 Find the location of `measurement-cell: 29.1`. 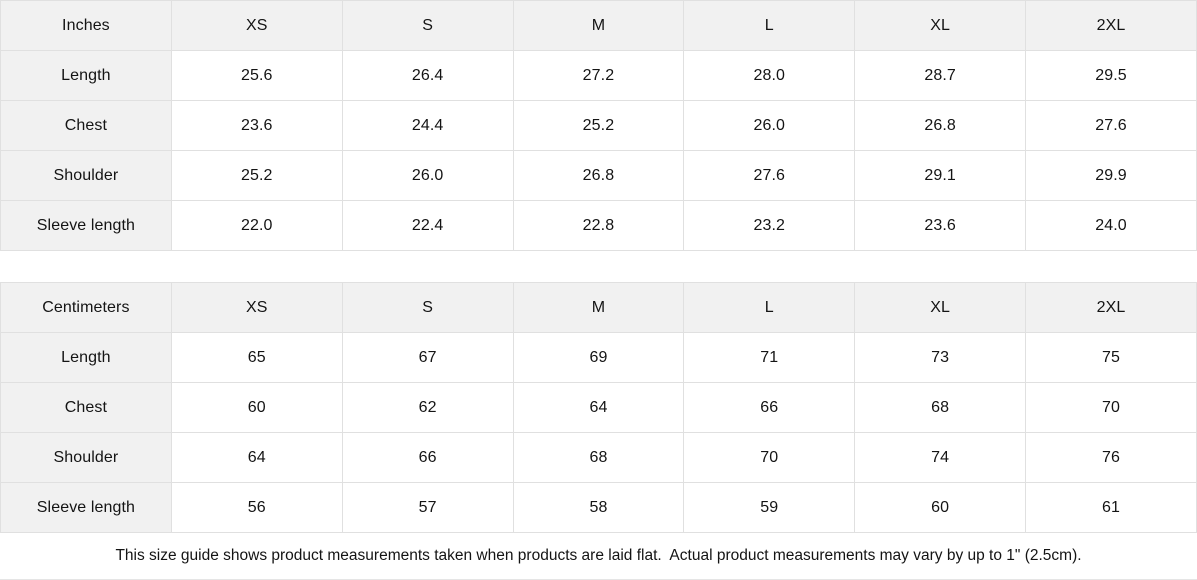

measurement-cell: 29.1 is located at coordinates (940, 175).